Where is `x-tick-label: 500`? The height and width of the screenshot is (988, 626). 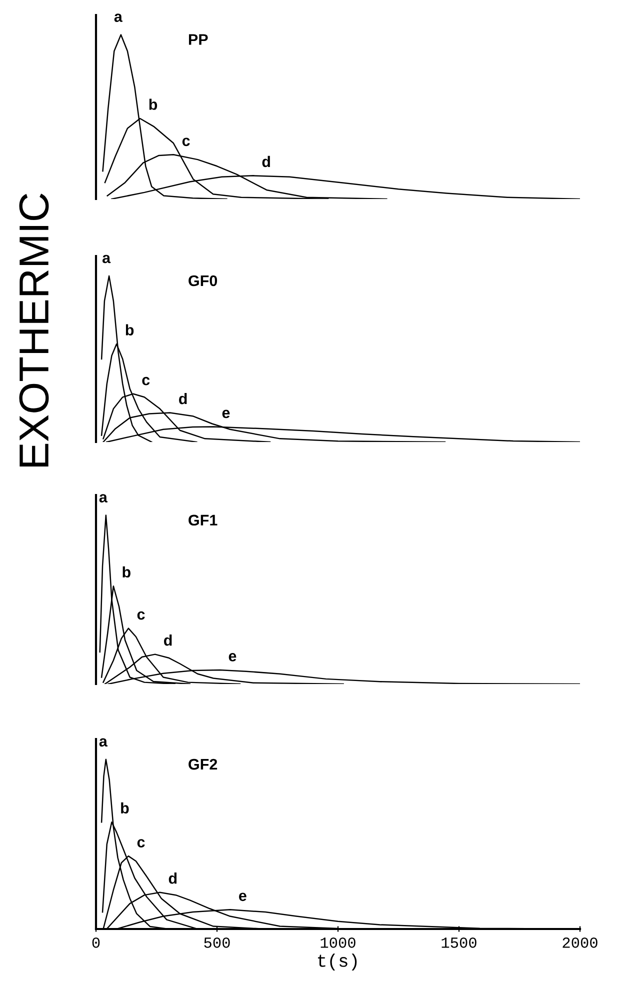 x-tick-label: 500 is located at coordinates (217, 942).